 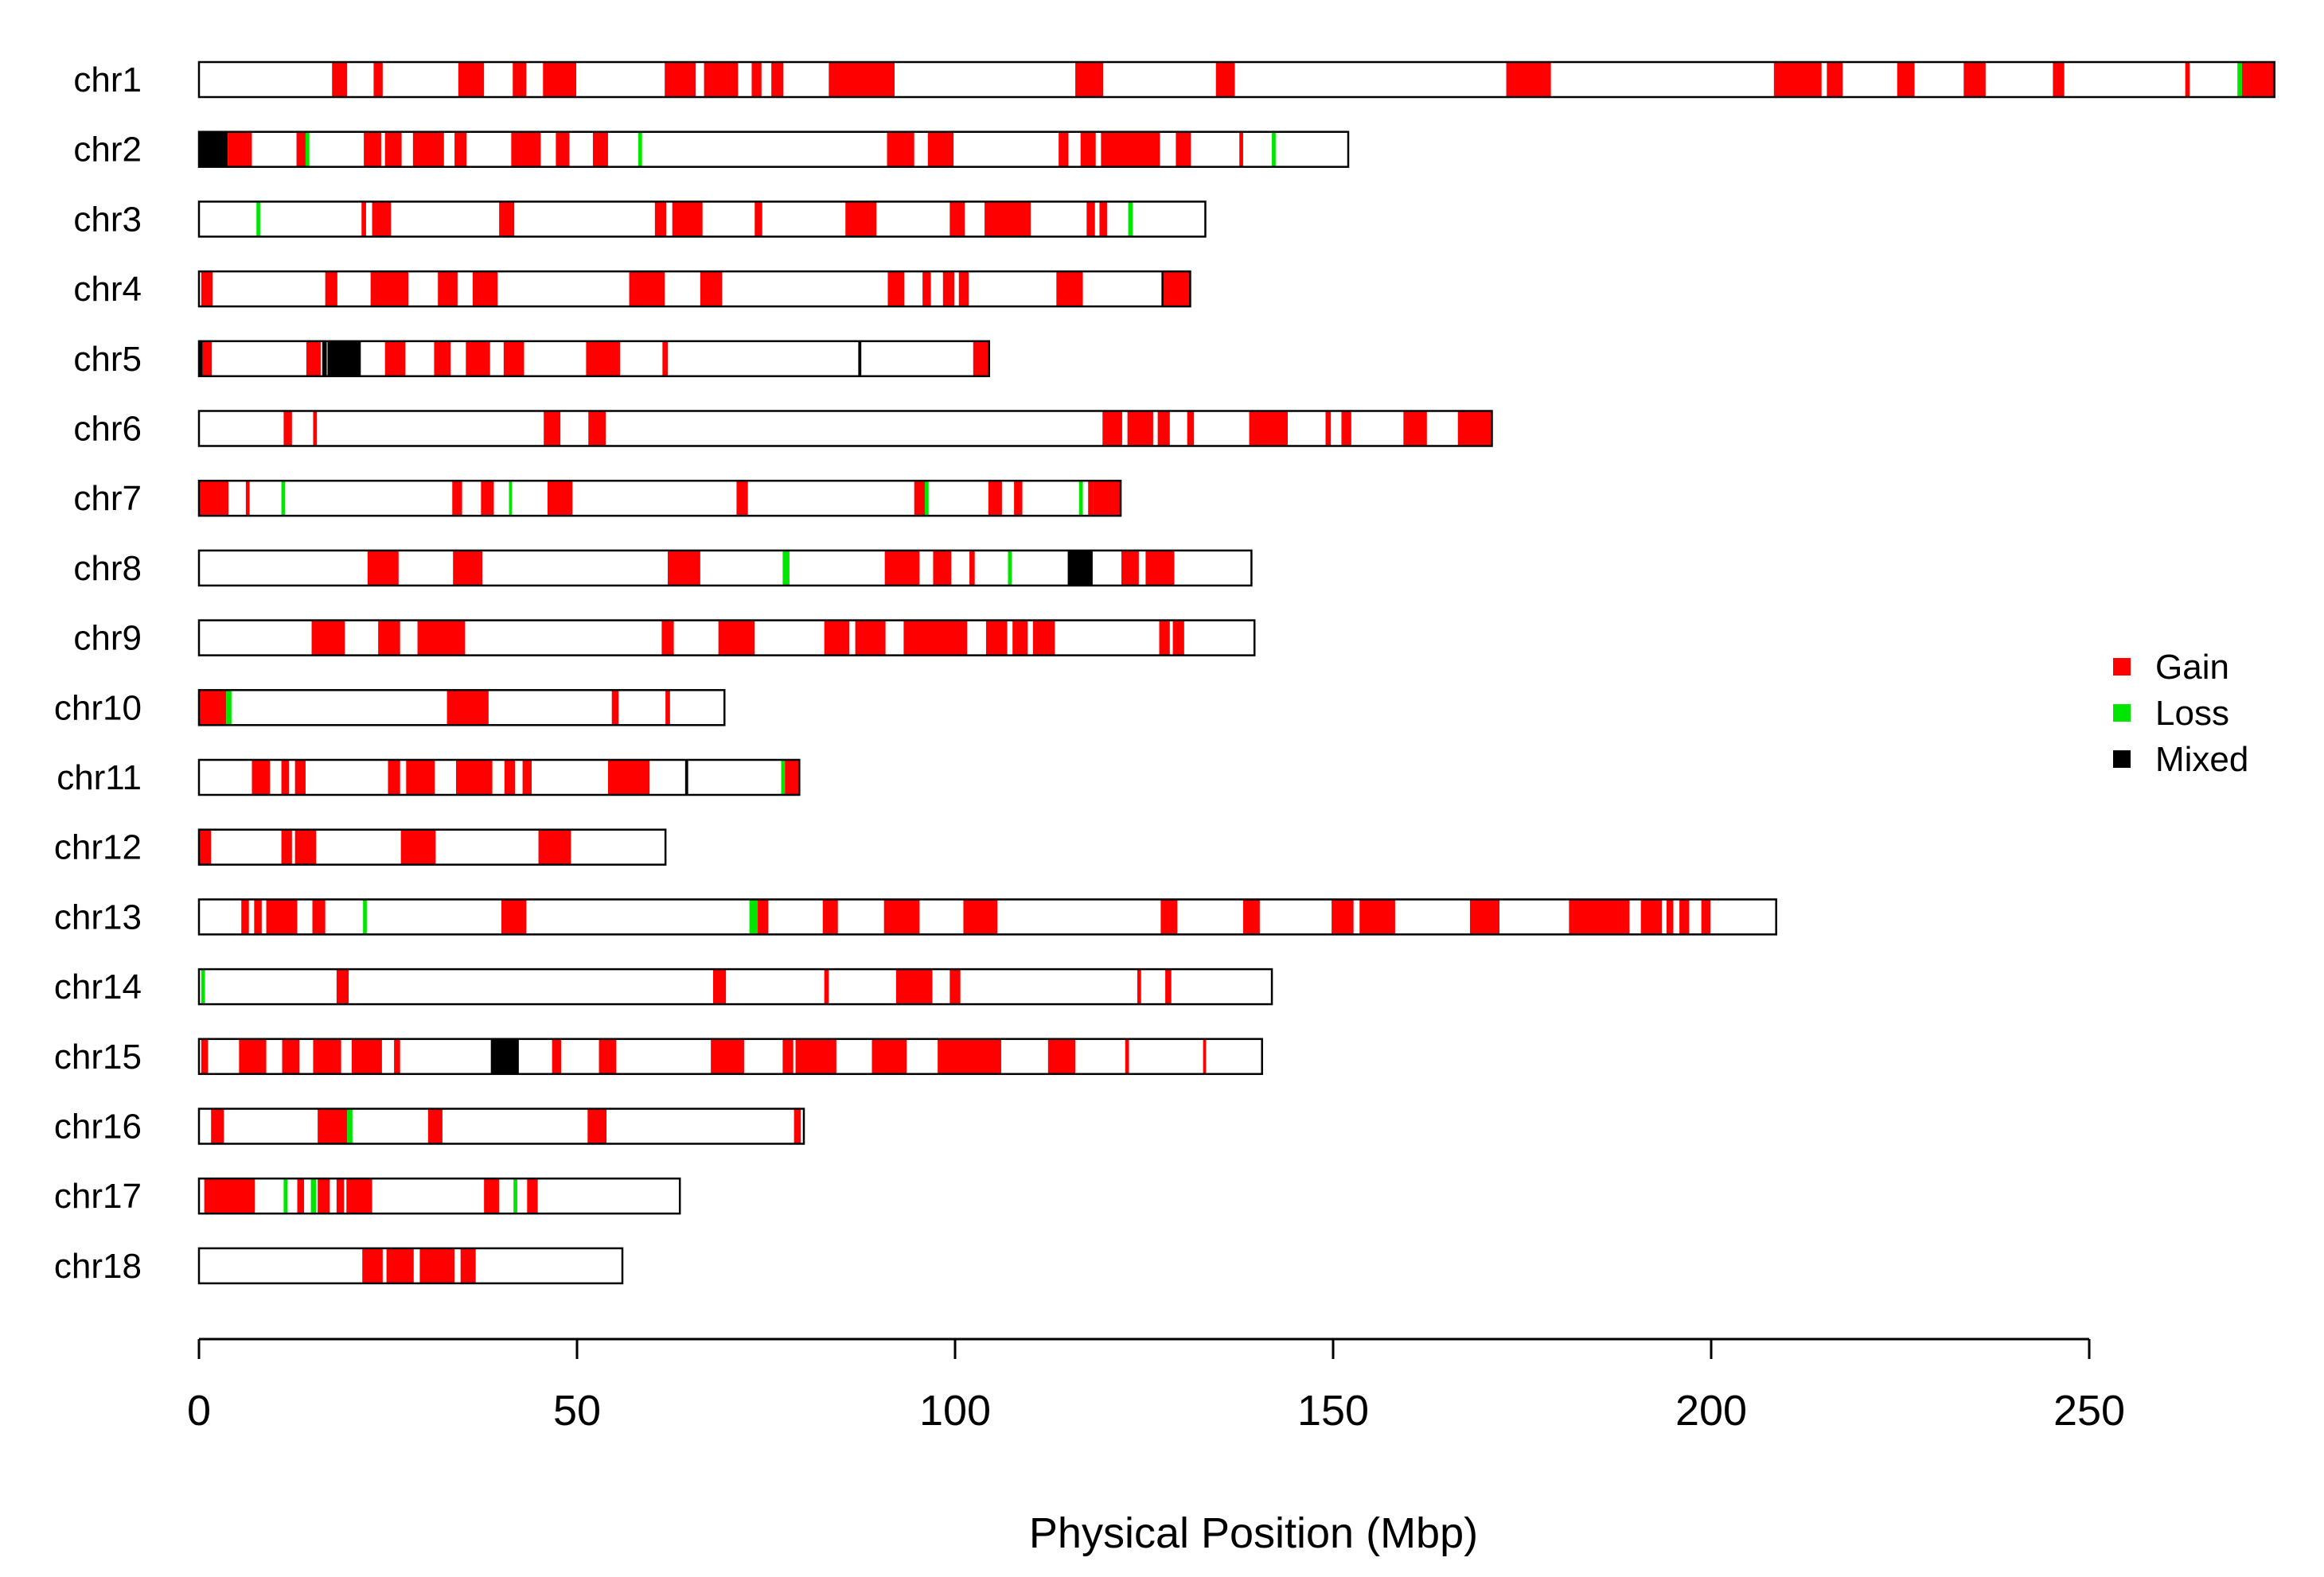 What do you see at coordinates (107, 429) in the screenshot?
I see `chromosome-label: chr6` at bounding box center [107, 429].